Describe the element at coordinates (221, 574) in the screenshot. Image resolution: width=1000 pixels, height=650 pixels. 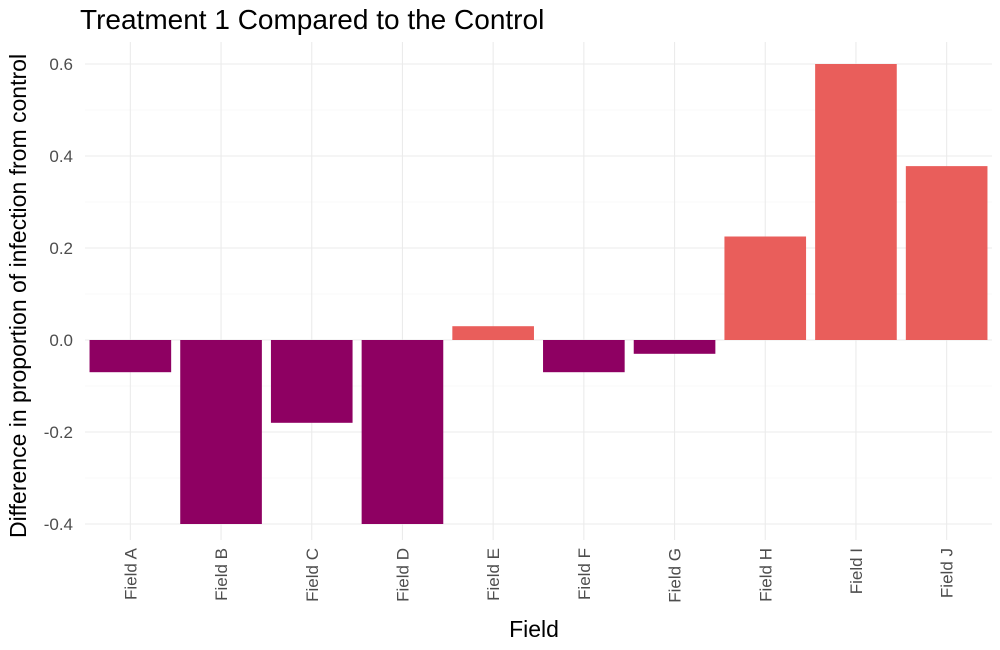
I see `x-tick-label: Field B` at that location.